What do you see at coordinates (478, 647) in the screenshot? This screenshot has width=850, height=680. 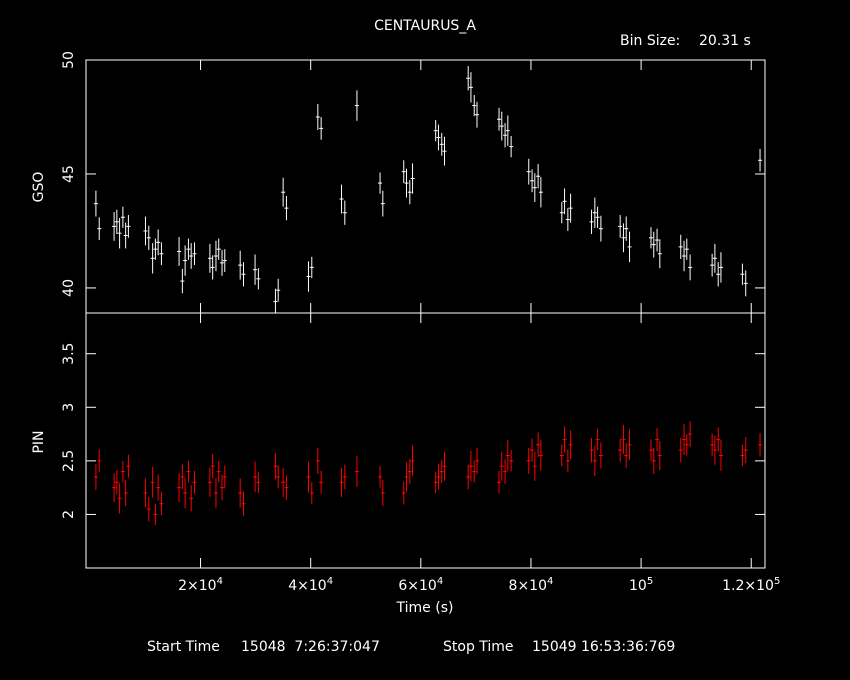 I see `stop-time-label: Stop Time` at bounding box center [478, 647].